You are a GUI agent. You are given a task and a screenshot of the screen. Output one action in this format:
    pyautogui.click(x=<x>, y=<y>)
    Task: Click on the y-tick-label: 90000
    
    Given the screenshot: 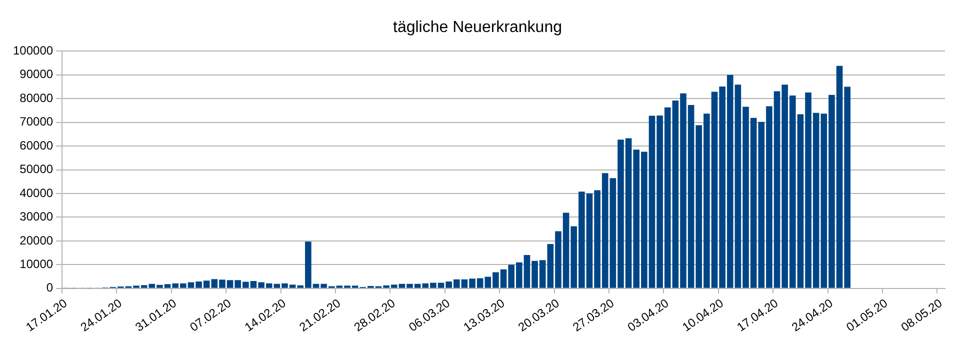 What is the action you would take?
    pyautogui.click(x=37, y=74)
    